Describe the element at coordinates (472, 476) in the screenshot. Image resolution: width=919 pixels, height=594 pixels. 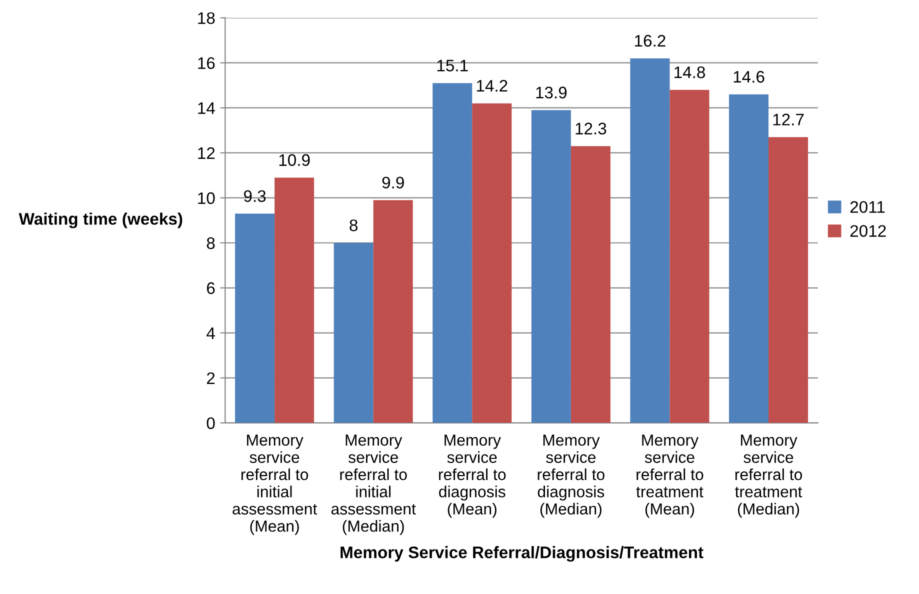
I see `x-tick-label: Memory service referral to diagnosis (Mean)` at that location.